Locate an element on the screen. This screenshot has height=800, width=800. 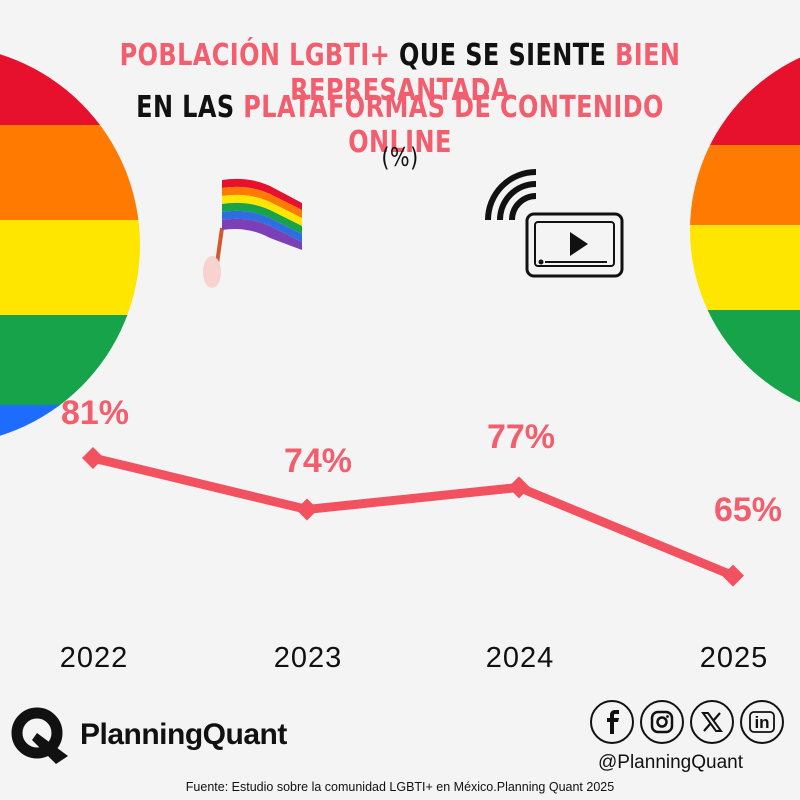
x-tick-label-2023: 2023 is located at coordinates (308, 658).